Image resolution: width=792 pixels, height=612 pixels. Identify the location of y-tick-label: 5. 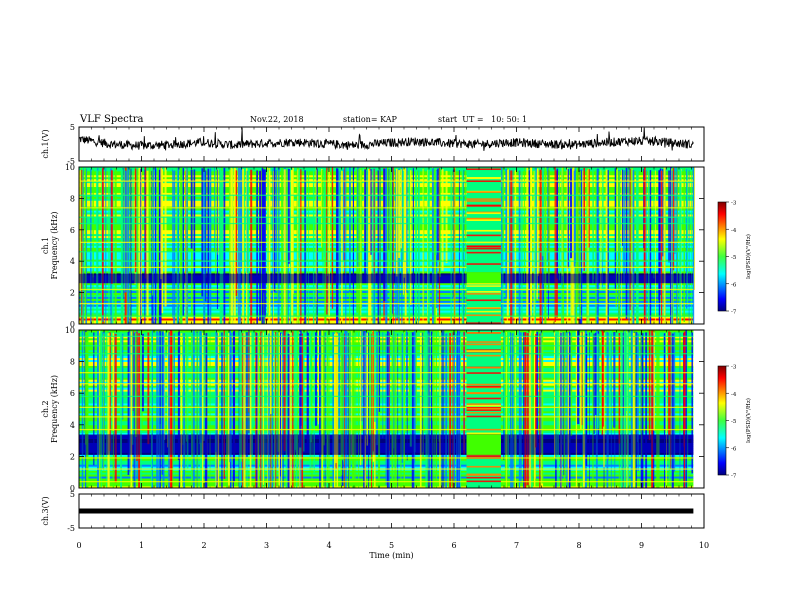
(72, 127).